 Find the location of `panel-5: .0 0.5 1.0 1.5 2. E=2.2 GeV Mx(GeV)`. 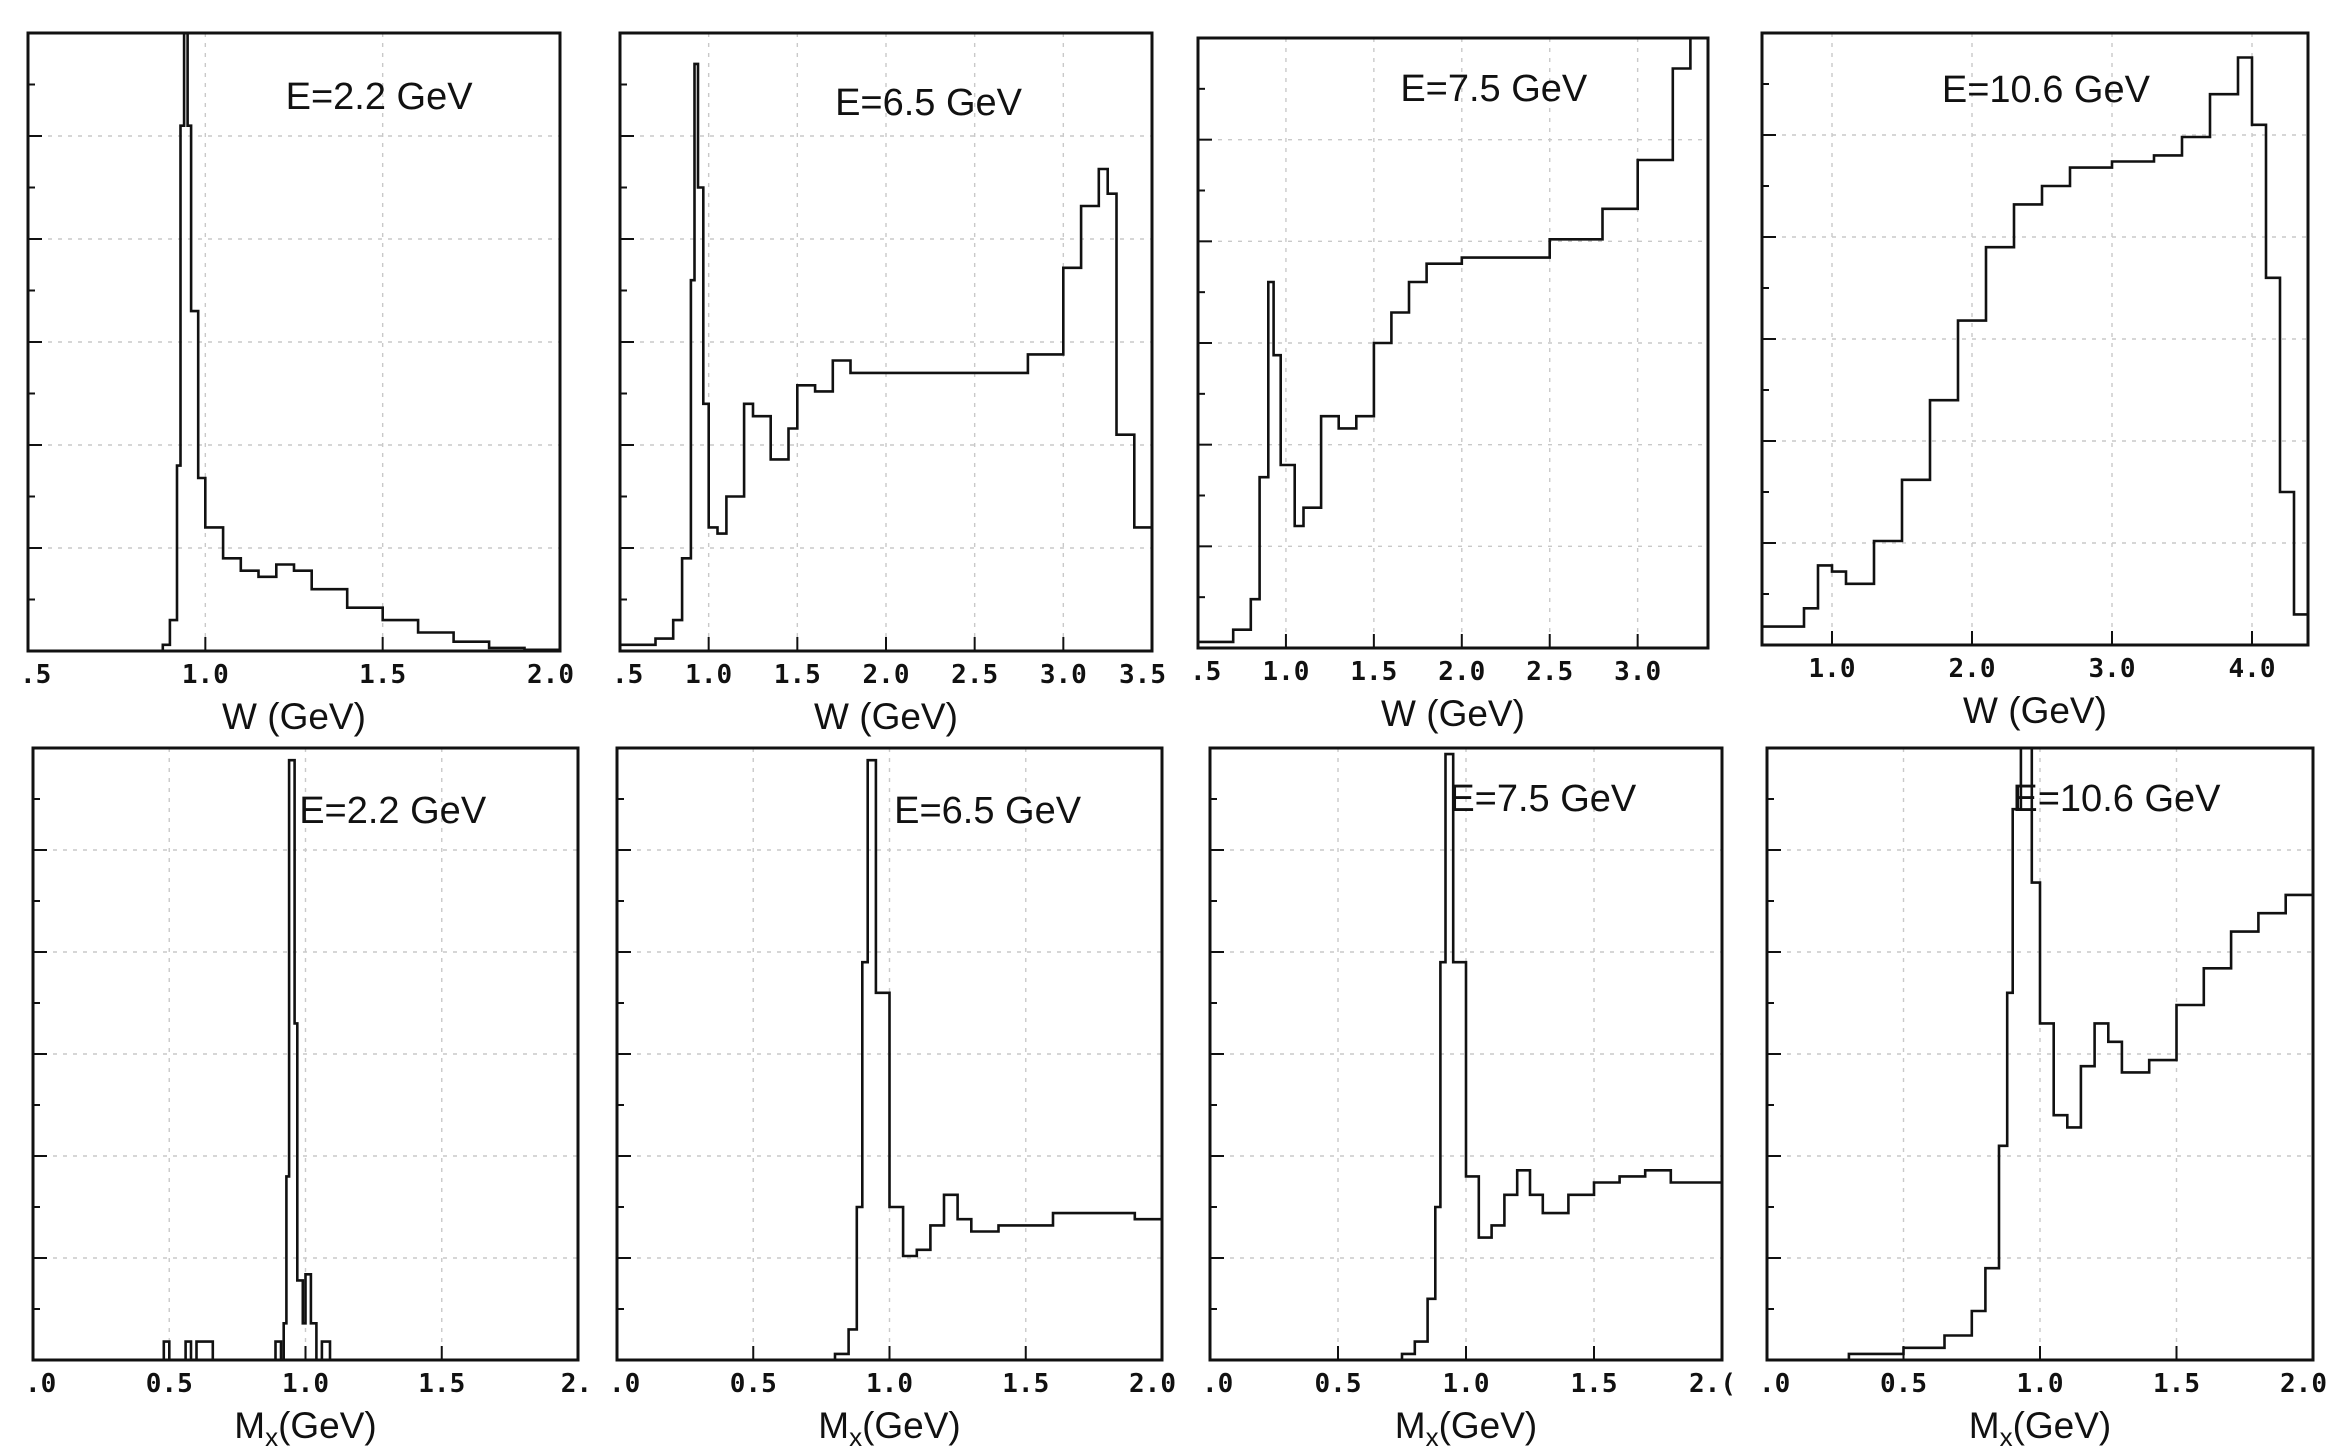

panel-5: .0 0.5 1.0 1.5 2. E=2.2 GeV Mx(GeV) is located at coordinates (308, 1099).